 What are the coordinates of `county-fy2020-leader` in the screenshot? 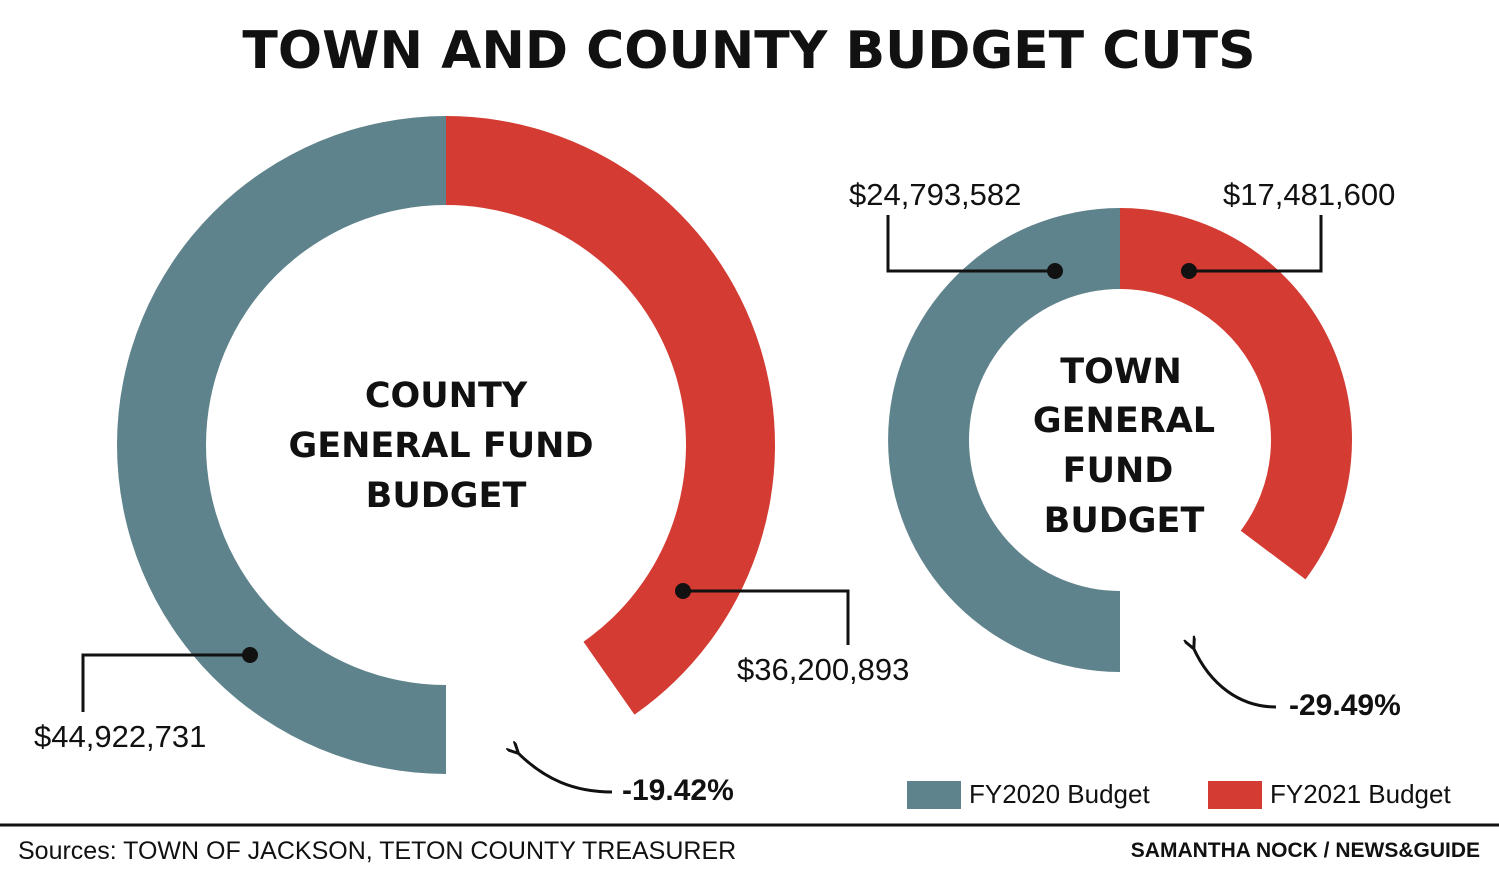 It's located at (165, 682).